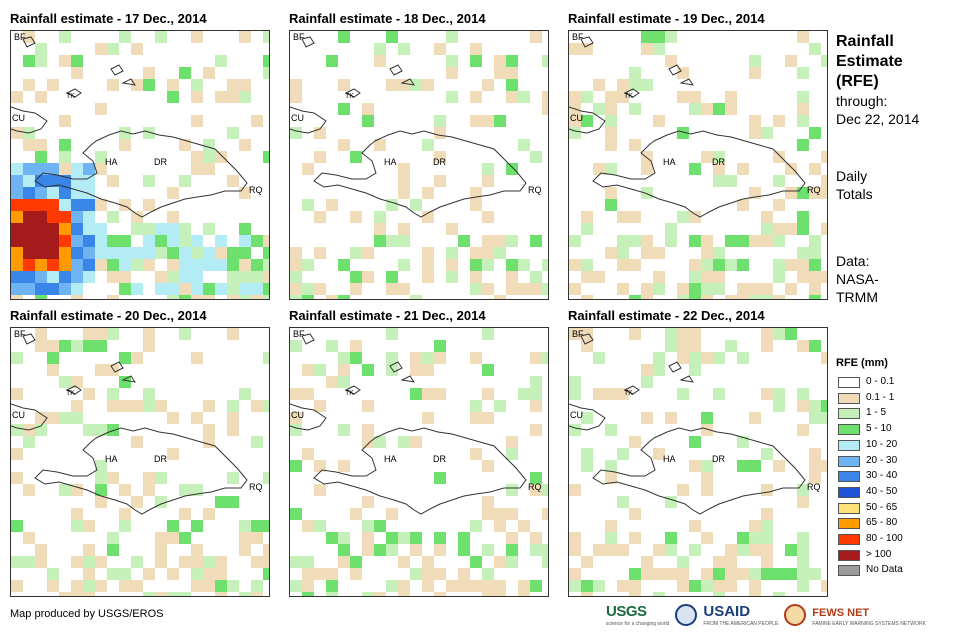 The height and width of the screenshot is (635, 970). Describe the element at coordinates (879, 429) in the screenshot. I see `legend-label: 5 - 10` at that location.